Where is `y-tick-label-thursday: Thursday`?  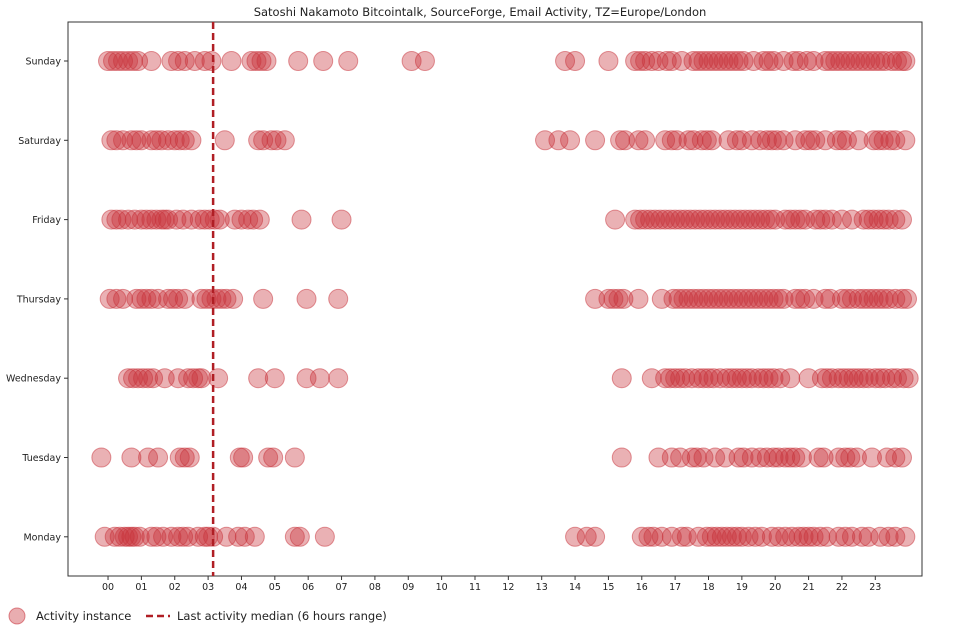 y-tick-label-thursday: Thursday is located at coordinates (39, 299).